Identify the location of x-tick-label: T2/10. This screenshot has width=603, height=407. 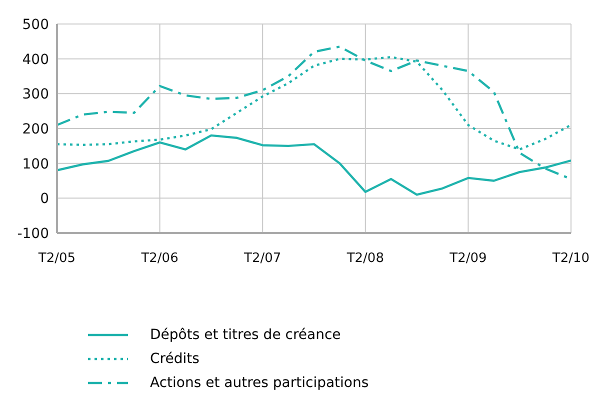
(570, 258).